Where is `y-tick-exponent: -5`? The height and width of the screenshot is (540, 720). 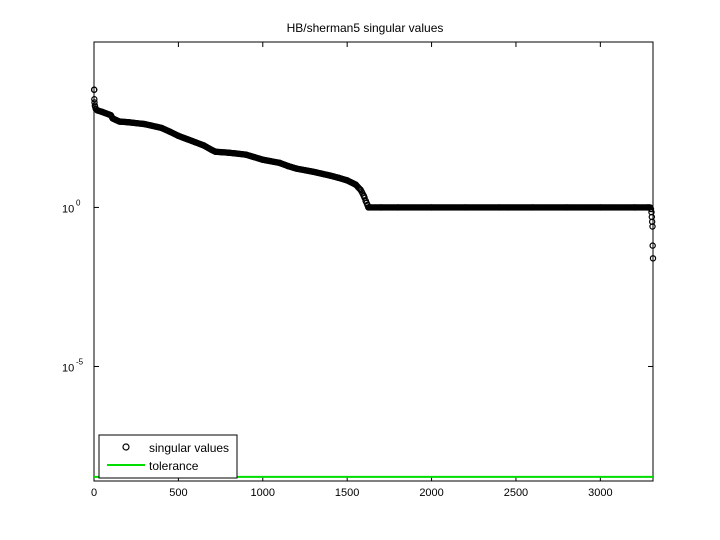 y-tick-exponent: -5 is located at coordinates (80, 361).